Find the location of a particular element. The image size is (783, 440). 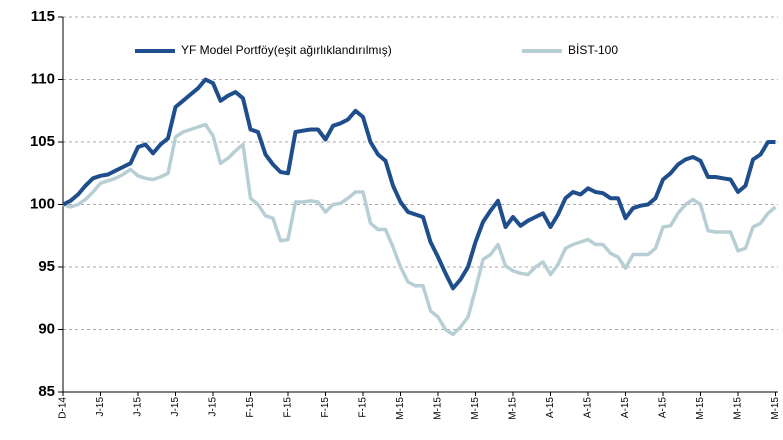

y-tick-label: 95 is located at coordinates (46, 266).